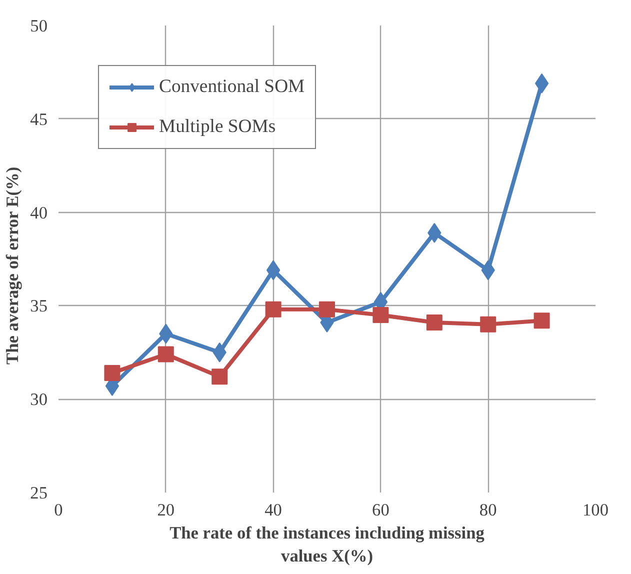 This screenshot has width=631, height=574. What do you see at coordinates (232, 87) in the screenshot?
I see `legend-label: Conventional SOM` at bounding box center [232, 87].